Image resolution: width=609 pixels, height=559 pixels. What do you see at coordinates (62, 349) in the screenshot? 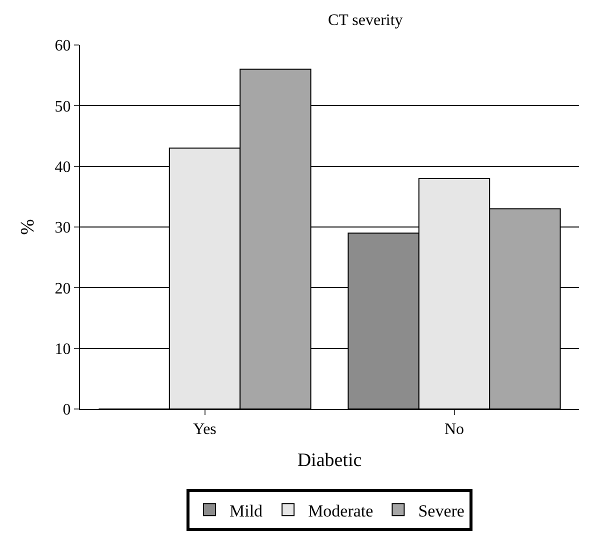
I see `y-tick-label: 10` at bounding box center [62, 349].